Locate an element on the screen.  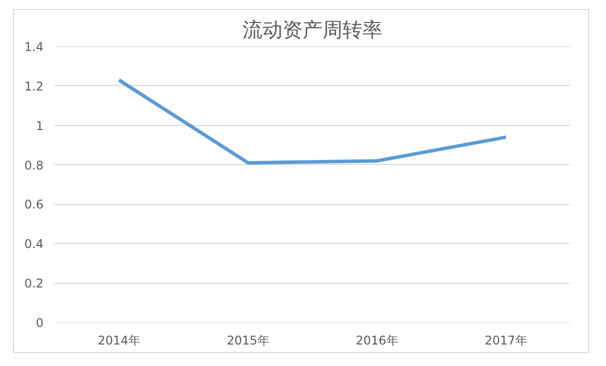
chart-title: 流动资产周转率 is located at coordinates (312, 30).